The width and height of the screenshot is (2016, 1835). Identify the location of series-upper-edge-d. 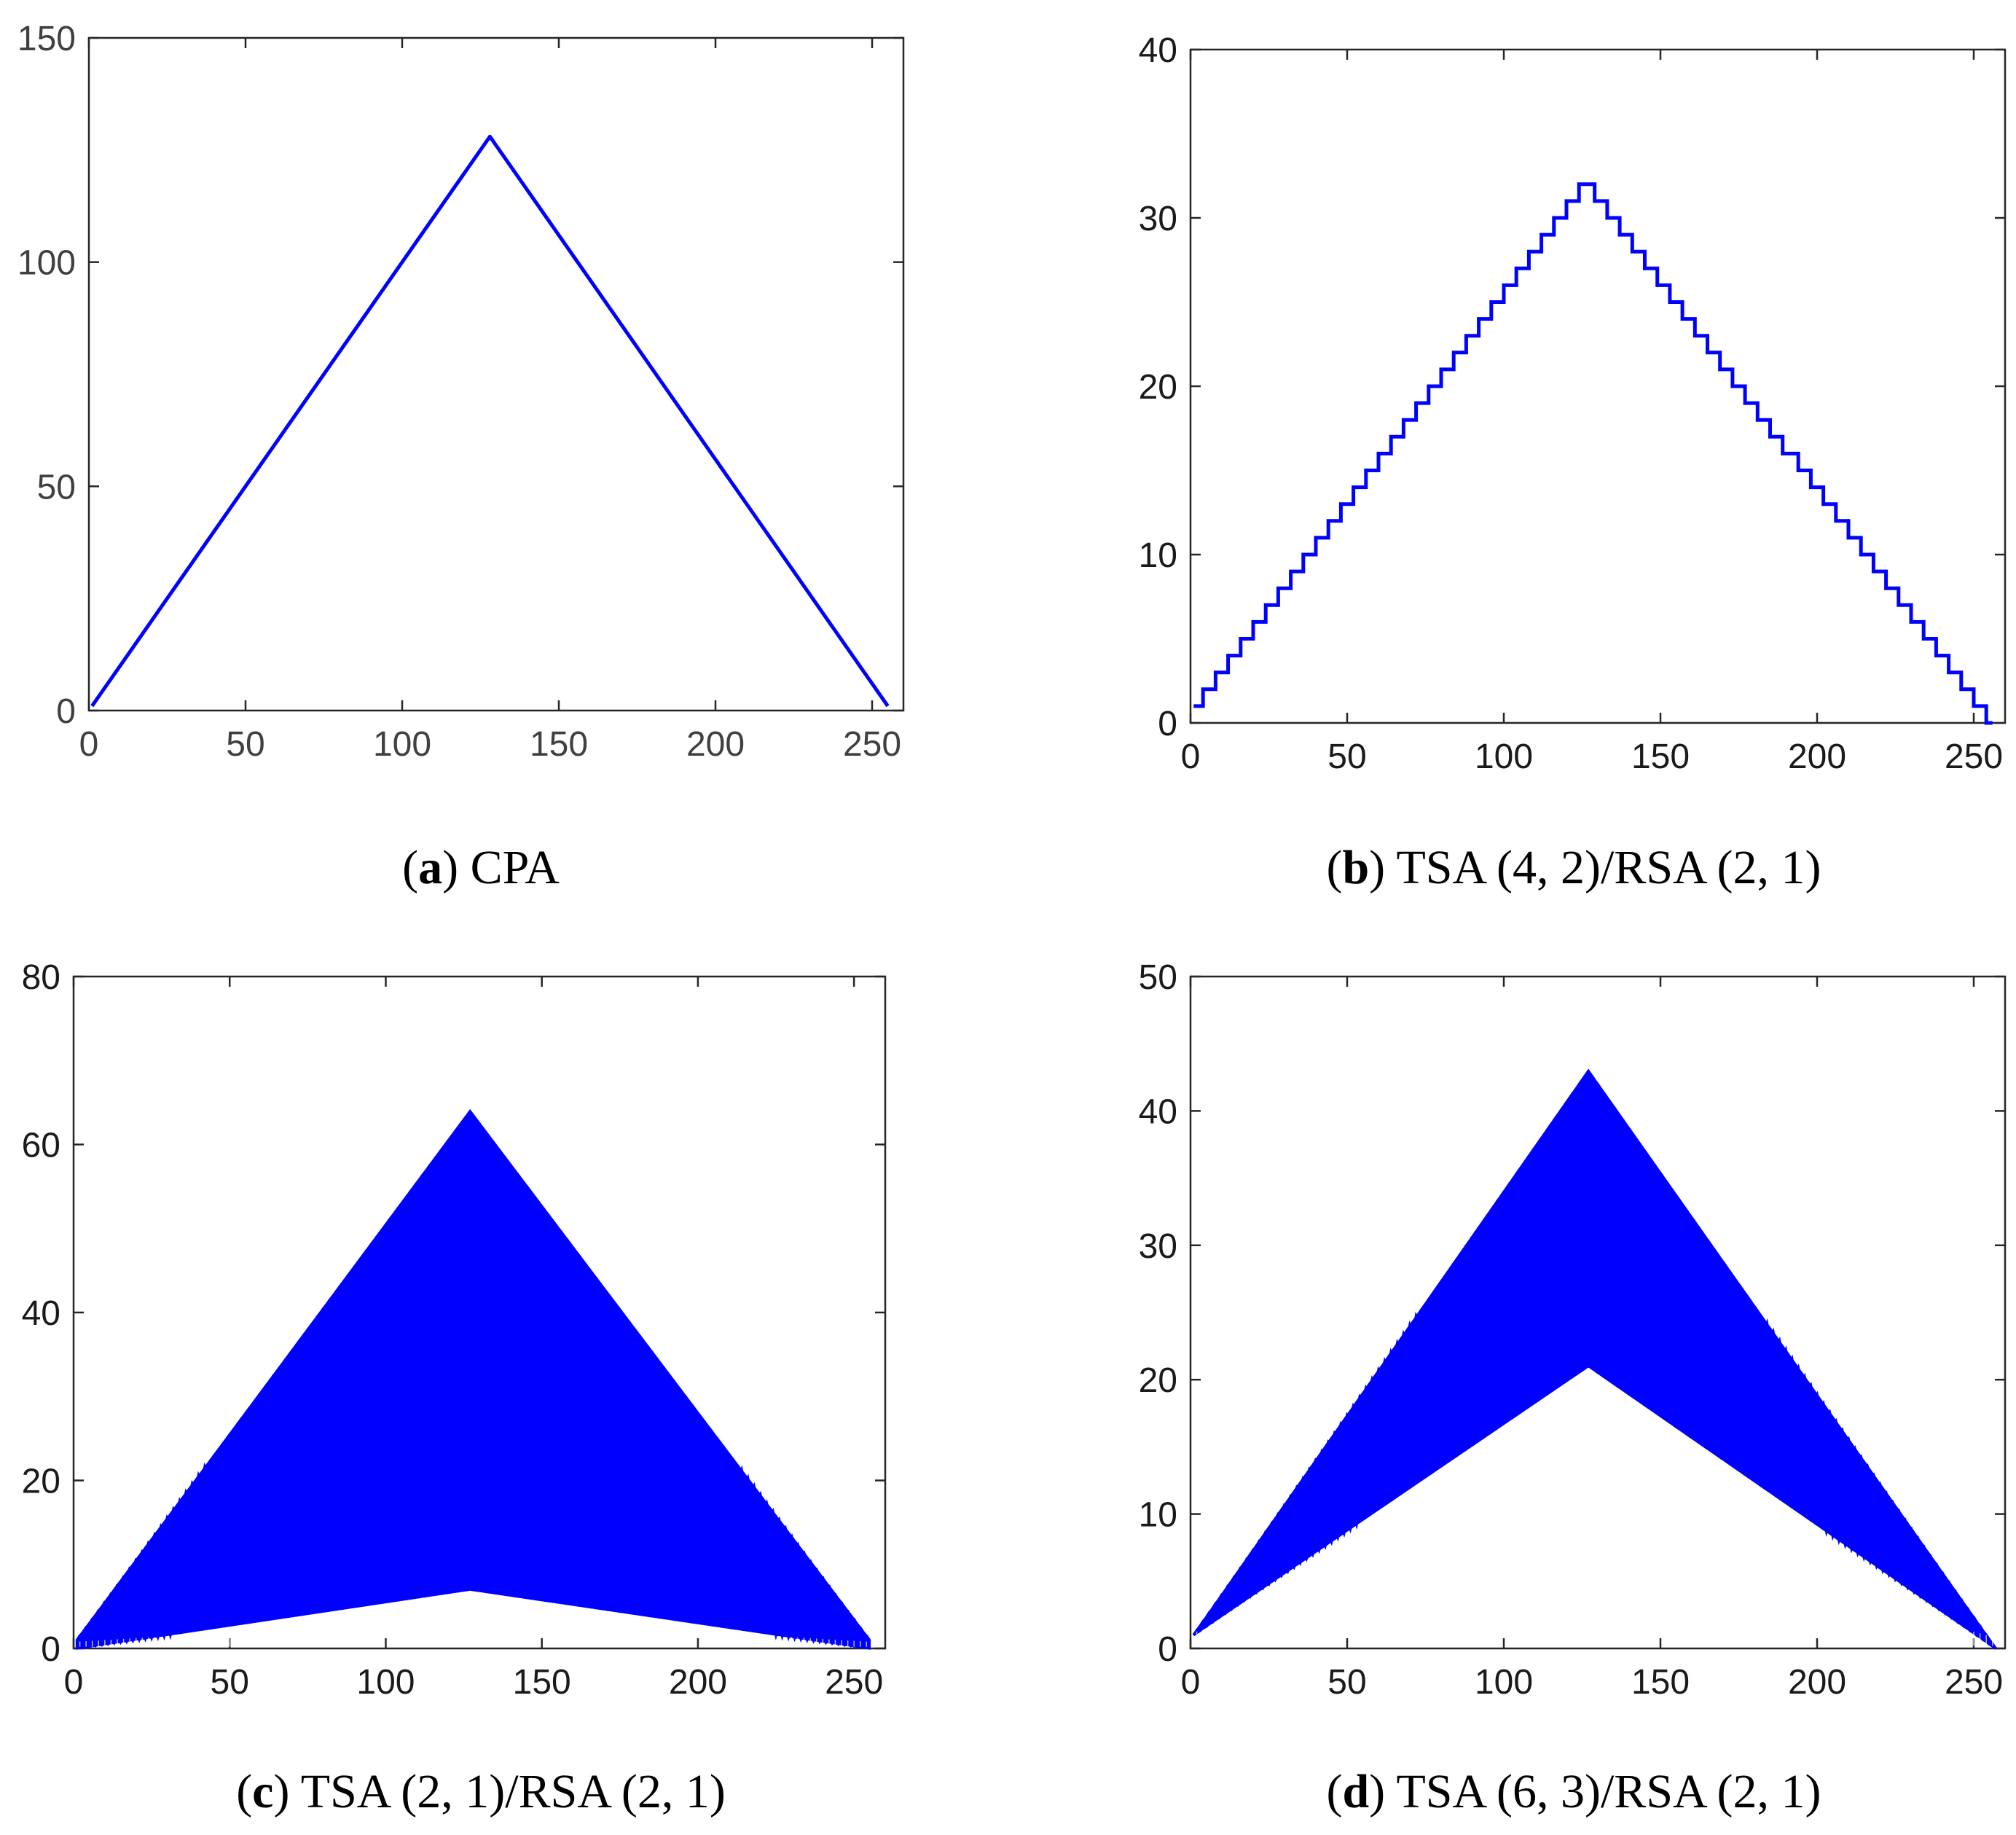
(1594, 1362).